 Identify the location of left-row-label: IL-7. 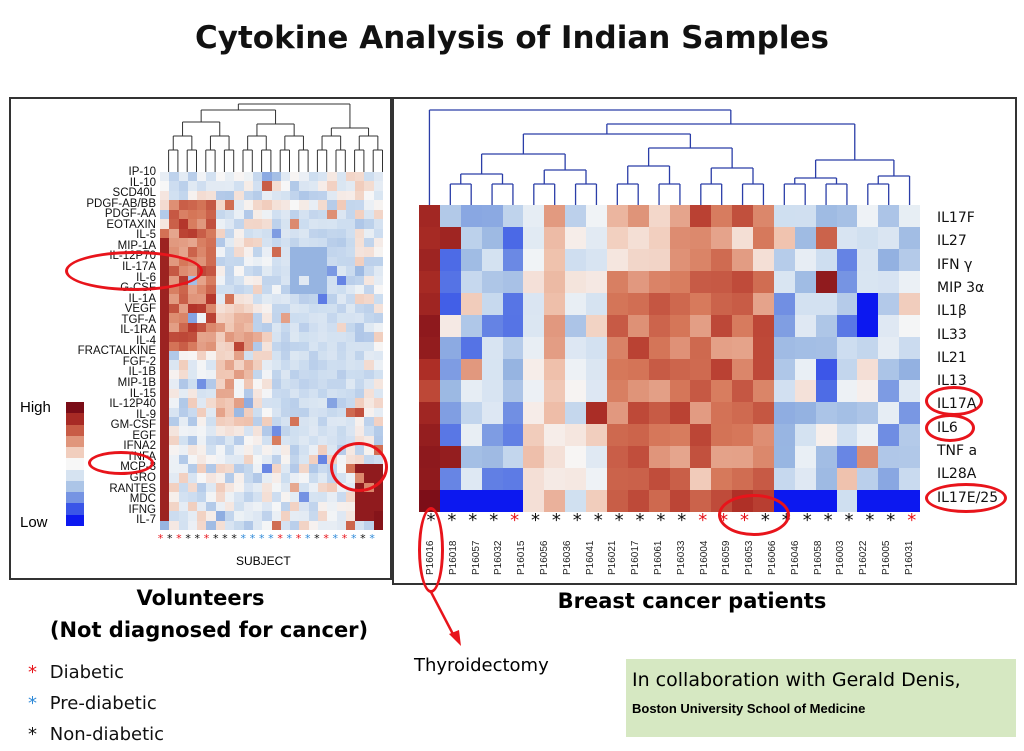
(146, 520).